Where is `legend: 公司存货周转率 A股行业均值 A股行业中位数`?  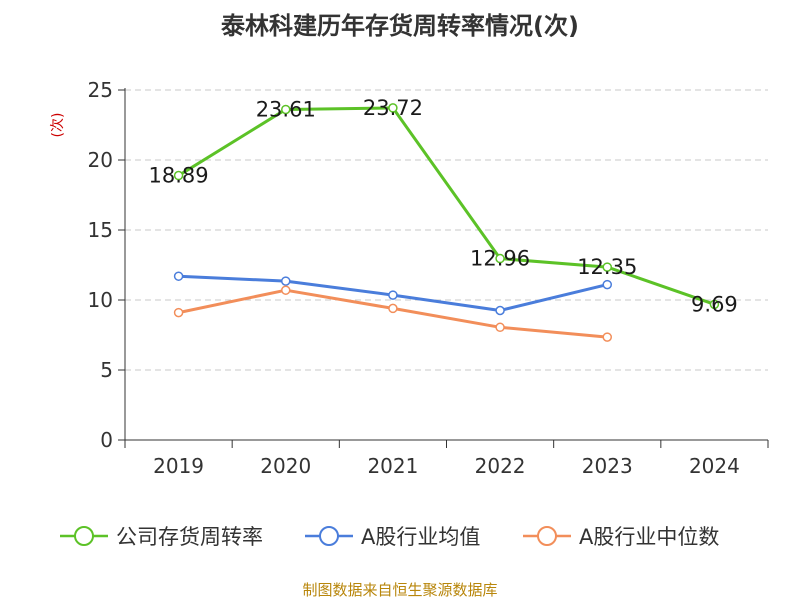 legend: 公司存货周转率 A股行业均值 A股行业中位数 is located at coordinates (389, 537).